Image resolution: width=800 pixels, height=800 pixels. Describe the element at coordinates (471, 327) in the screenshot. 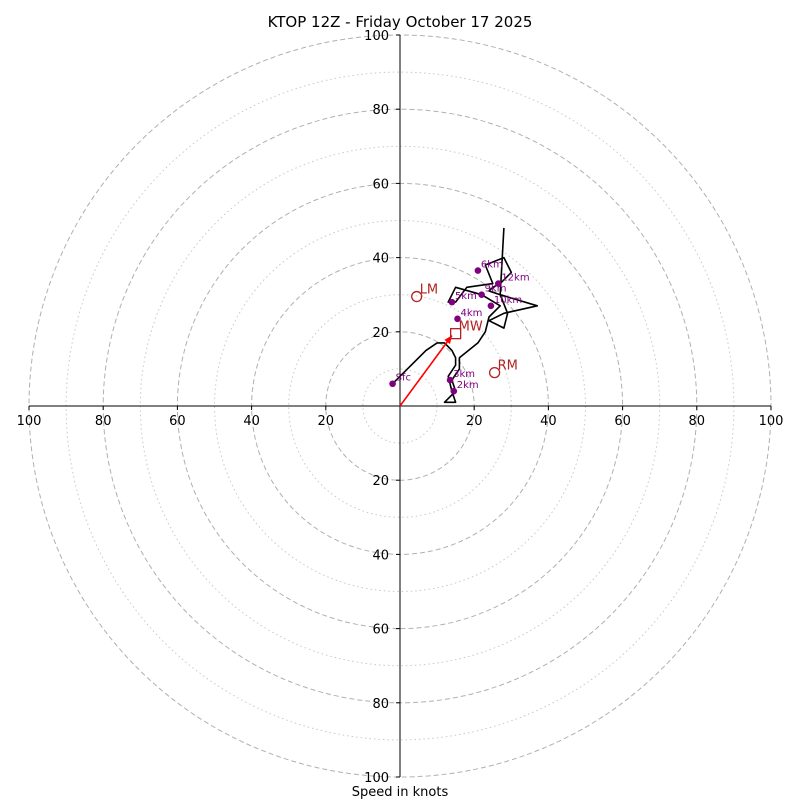

I see `motion-marker-label: MW` at that location.